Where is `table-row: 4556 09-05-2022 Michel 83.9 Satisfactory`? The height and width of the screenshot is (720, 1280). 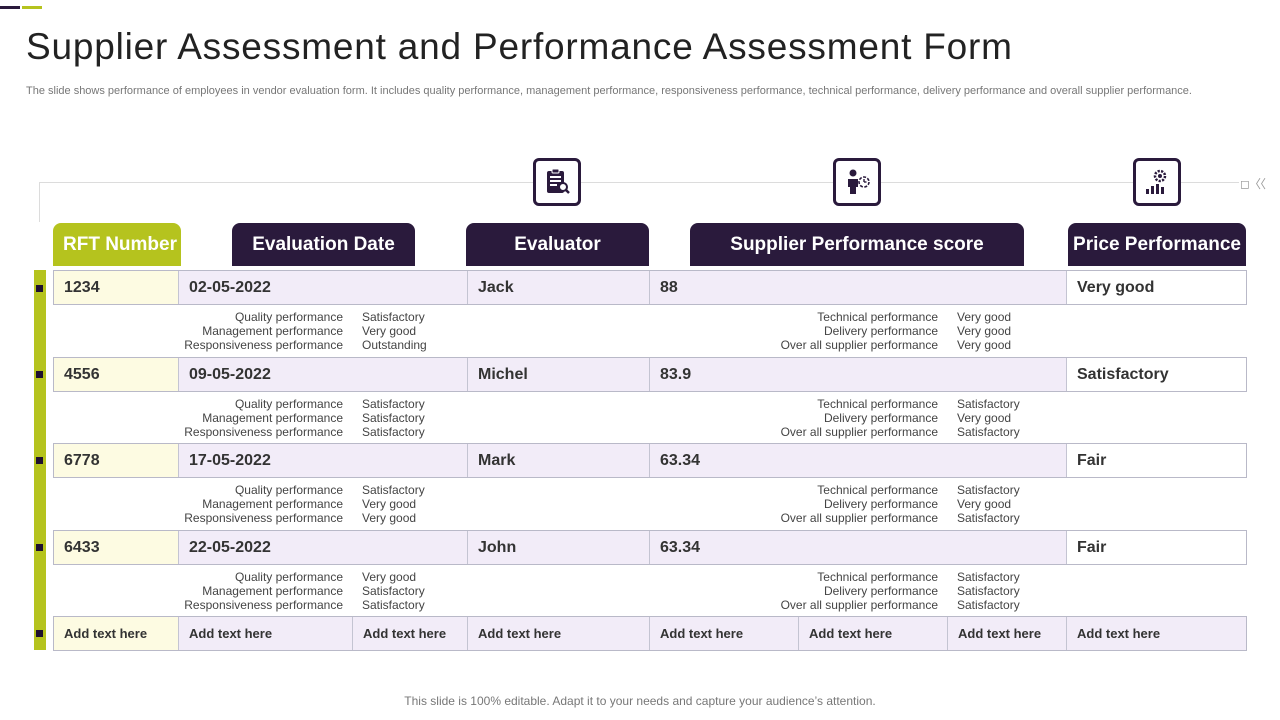 table-row: 4556 09-05-2022 Michel 83.9 Satisfactory is located at coordinates (650, 374).